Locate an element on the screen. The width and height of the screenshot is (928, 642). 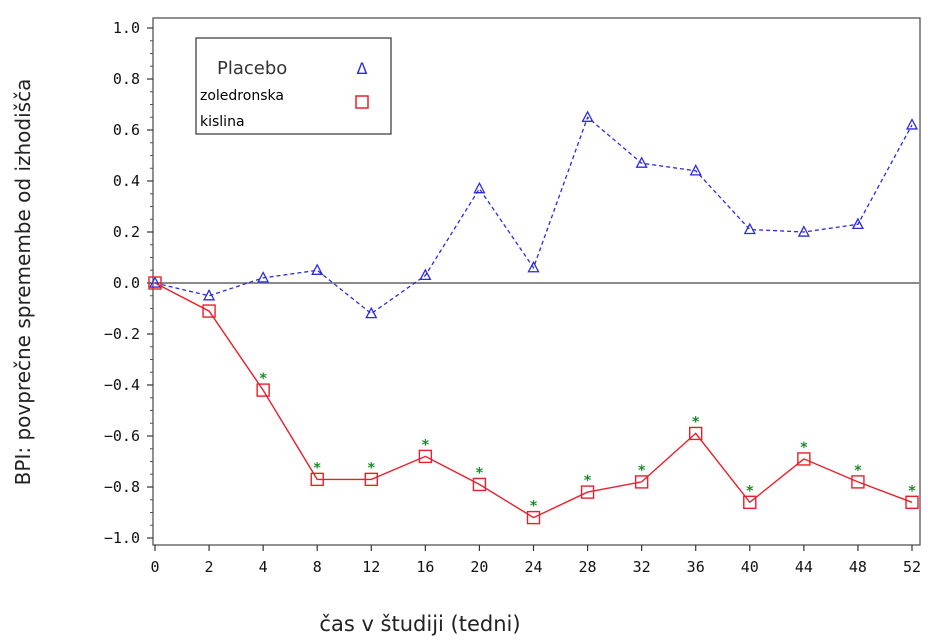
x-tick-label: 36 is located at coordinates (696, 567).